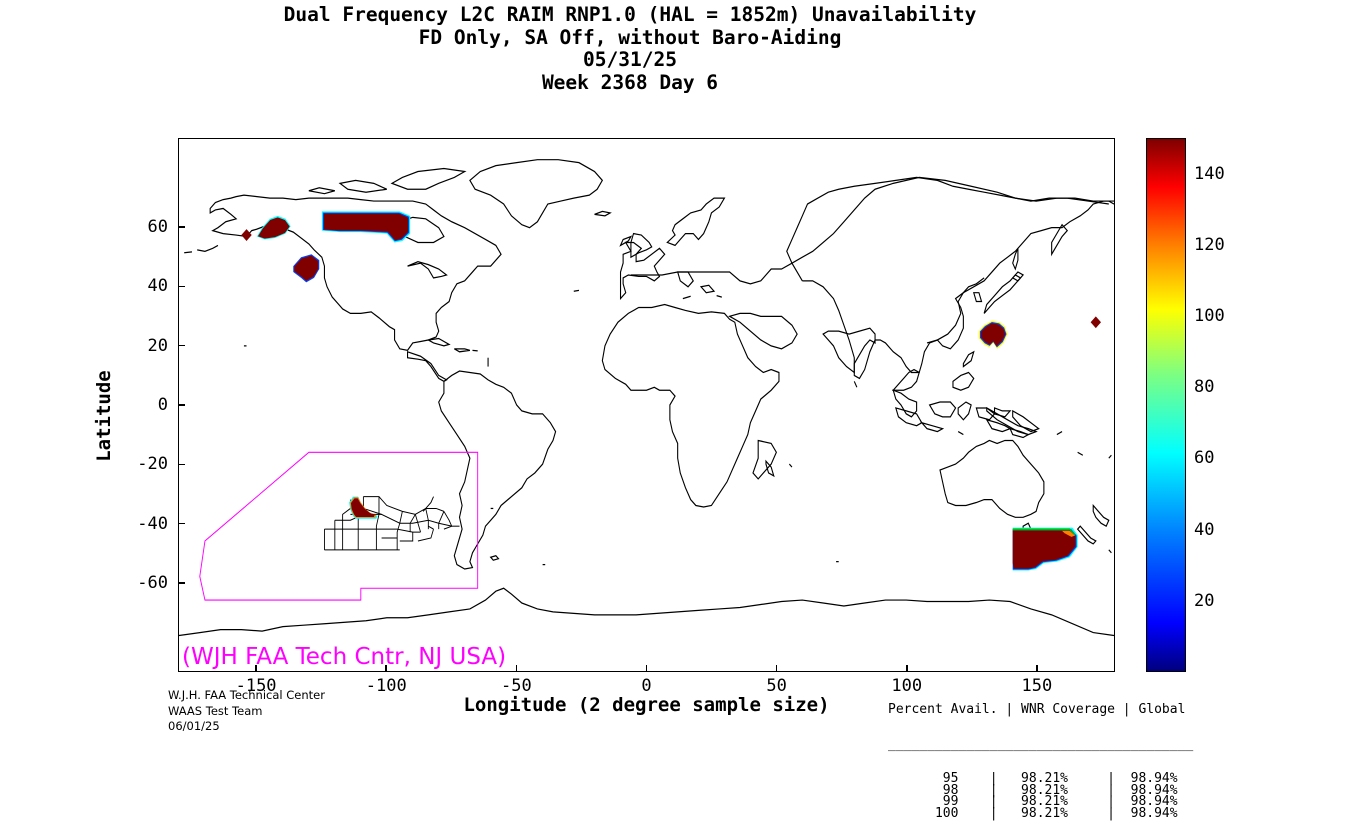  What do you see at coordinates (630, 59) in the screenshot?
I see `title-line-3: 05/31/25` at bounding box center [630, 59].